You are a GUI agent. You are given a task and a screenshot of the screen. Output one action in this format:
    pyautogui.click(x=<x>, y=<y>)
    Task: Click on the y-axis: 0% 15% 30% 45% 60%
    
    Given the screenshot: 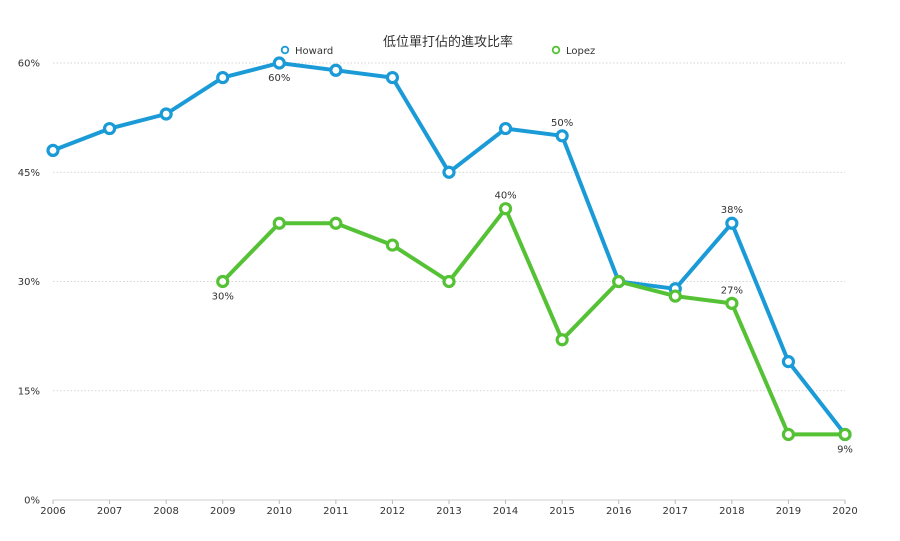 What is the action you would take?
    pyautogui.click(x=29, y=283)
    